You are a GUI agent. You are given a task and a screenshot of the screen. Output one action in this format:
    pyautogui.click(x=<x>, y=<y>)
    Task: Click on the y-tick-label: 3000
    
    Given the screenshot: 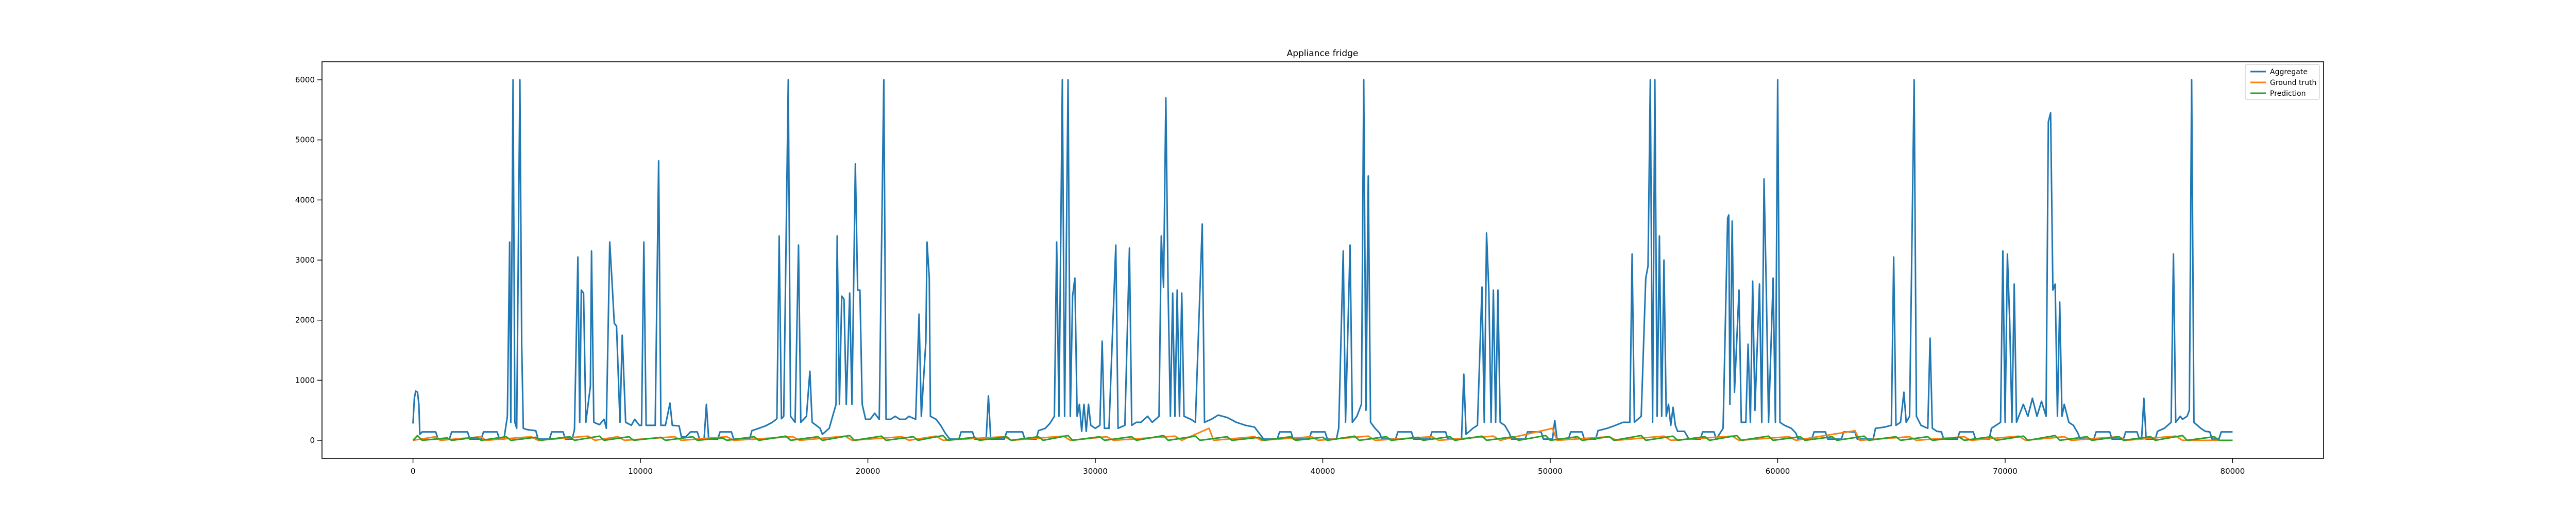 What is the action you would take?
    pyautogui.click(x=305, y=260)
    